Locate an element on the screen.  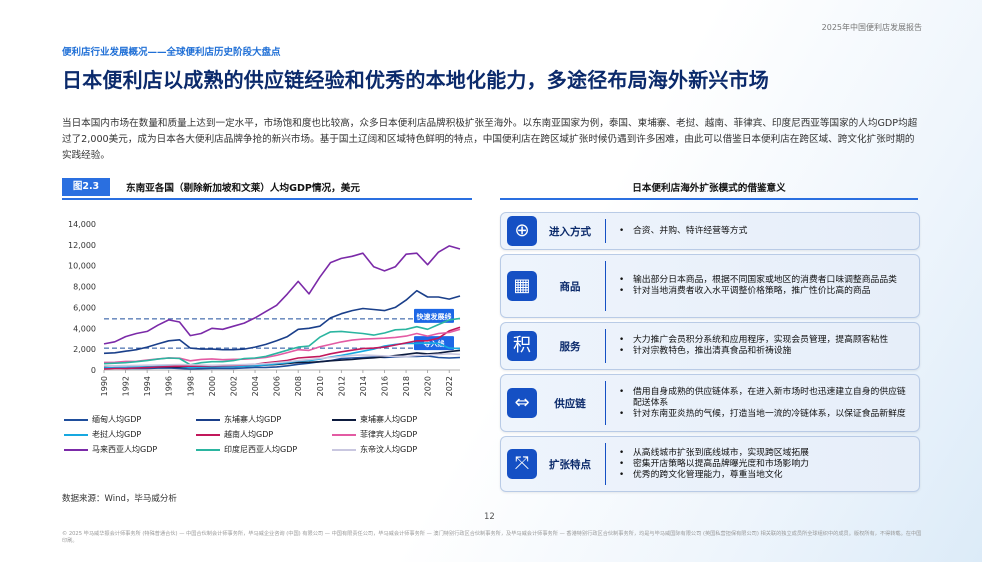
x-tick-label: 1992 is located at coordinates (126, 386).